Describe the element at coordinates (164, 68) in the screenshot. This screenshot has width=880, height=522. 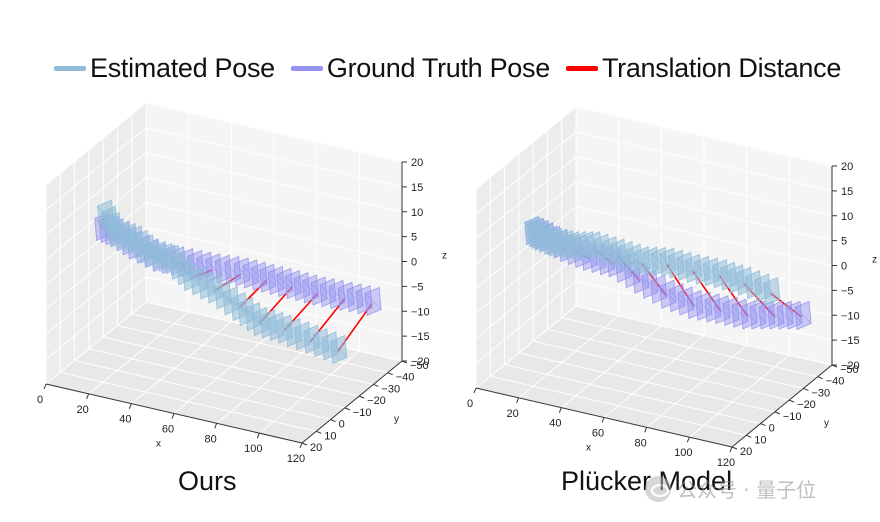
I see `legend-item-estimated: Estimated Pose` at that location.